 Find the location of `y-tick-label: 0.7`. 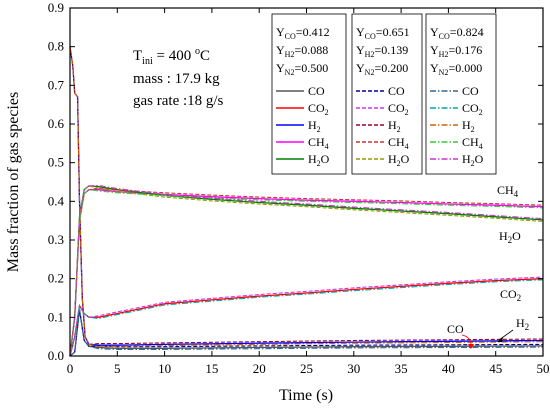

y-tick-label: 0.7 is located at coordinates (56, 84).